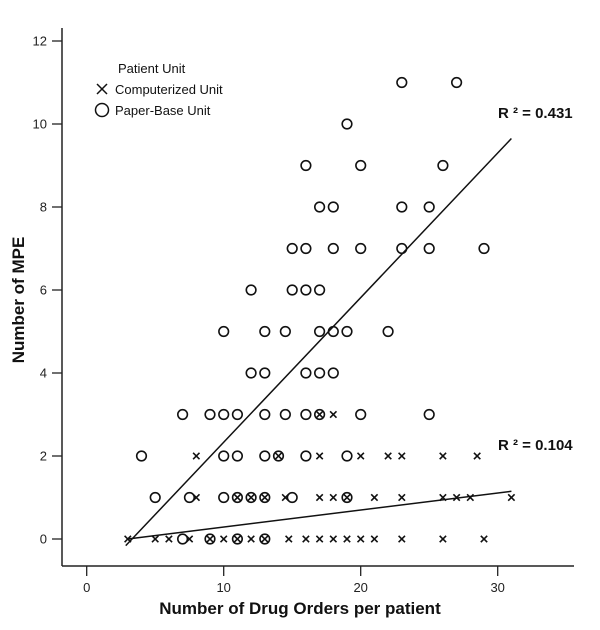 The image size is (600, 630). I want to click on y-tick-label: 4, so click(43, 373).